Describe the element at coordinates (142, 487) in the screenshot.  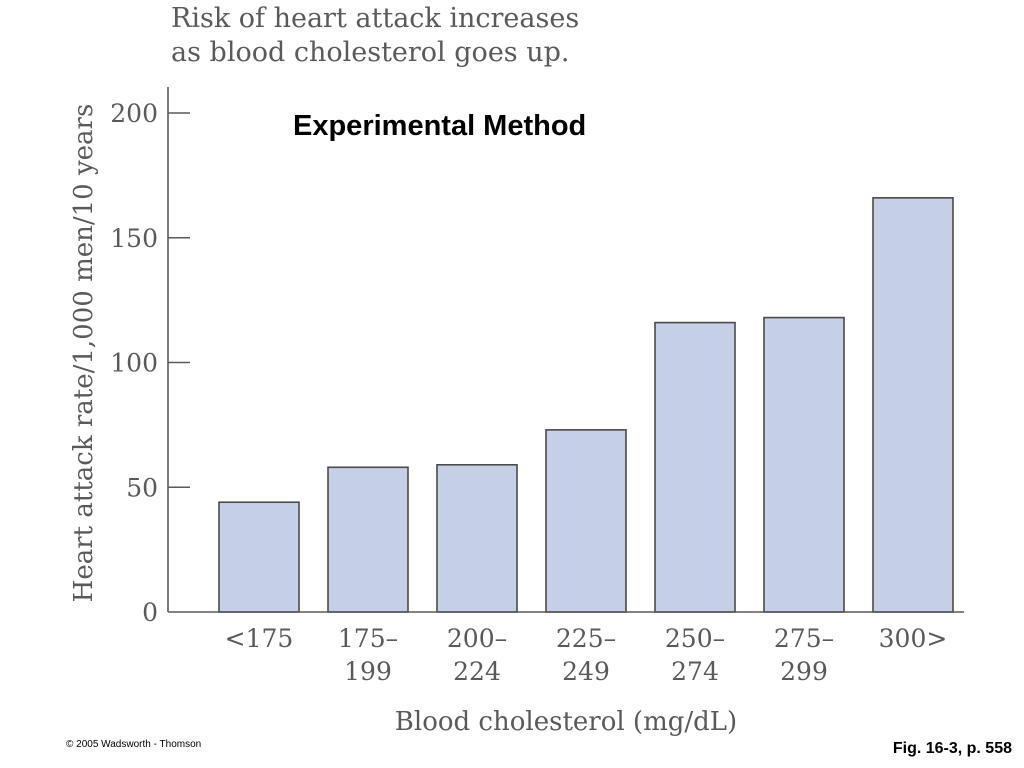
I see `y-tick-label: 50` at that location.